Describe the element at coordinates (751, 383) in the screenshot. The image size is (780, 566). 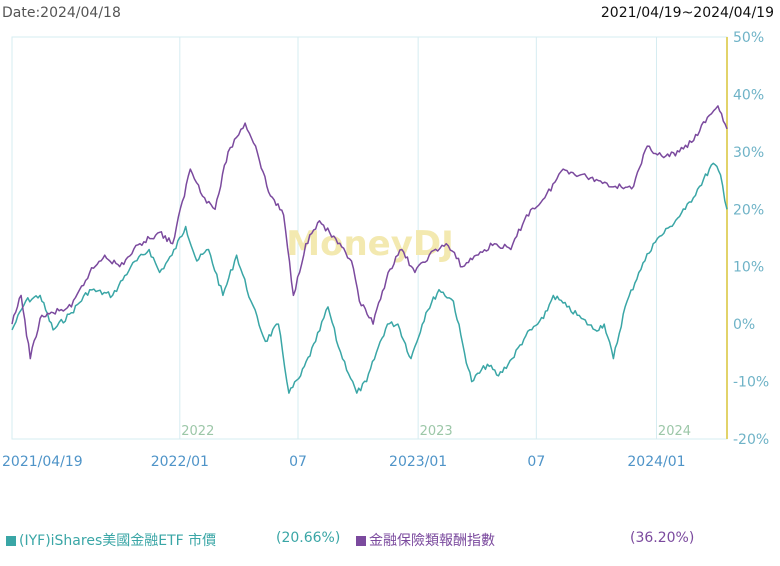
I see `y-tick-label: -10%` at that location.